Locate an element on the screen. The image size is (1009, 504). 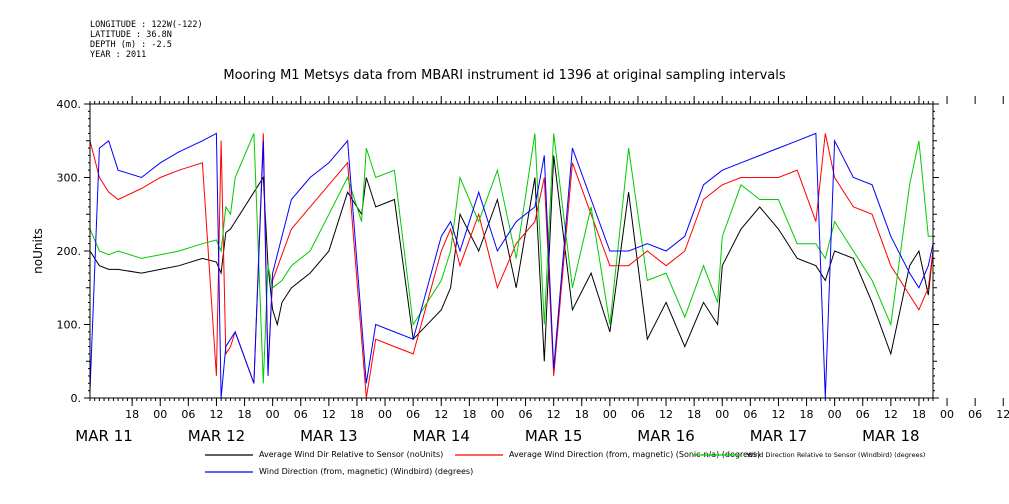
year-label: YEAR : 2011 is located at coordinates (118, 55).